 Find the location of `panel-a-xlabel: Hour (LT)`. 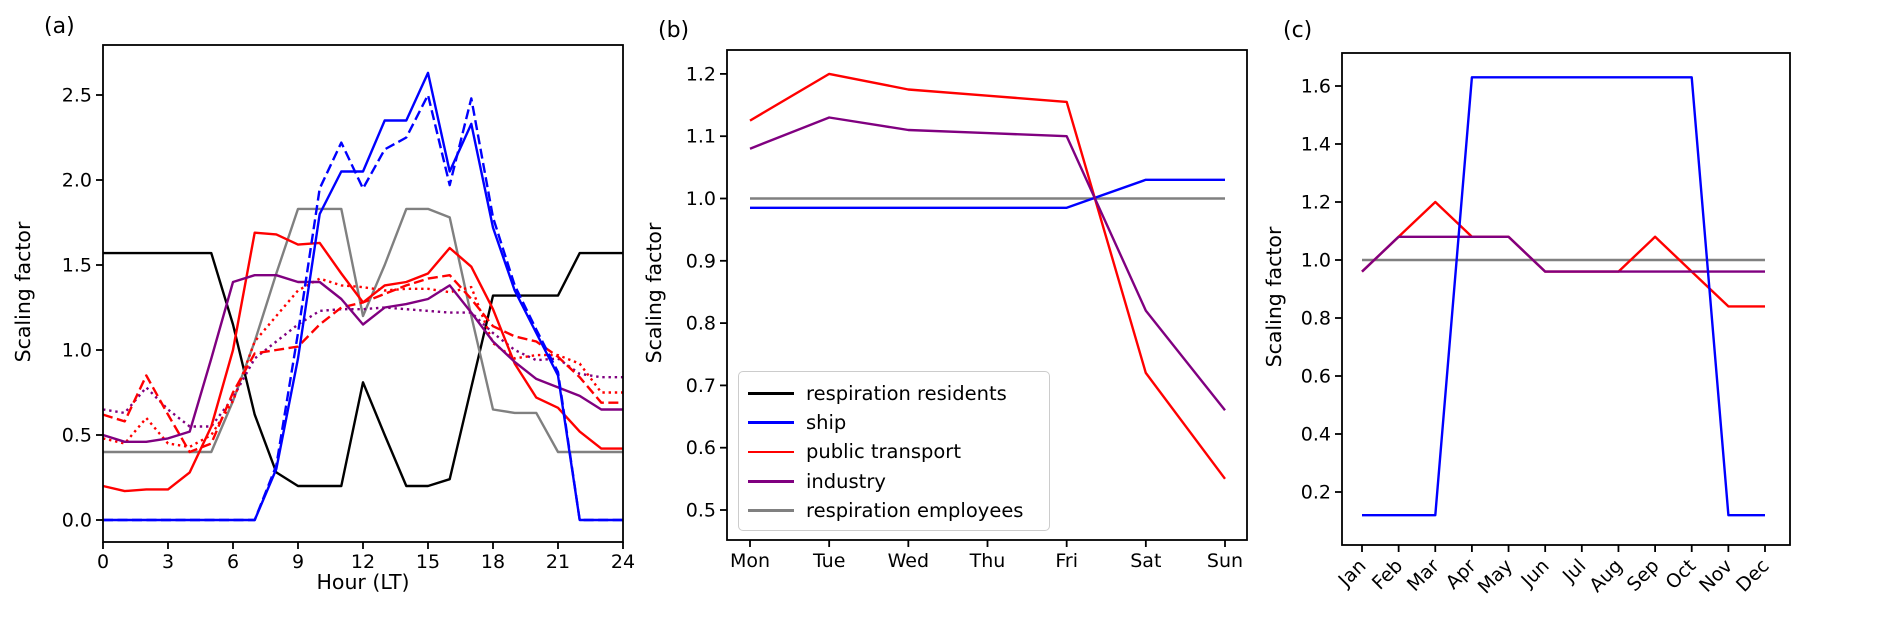

panel-a-xlabel: Hour (LT) is located at coordinates (363, 582).